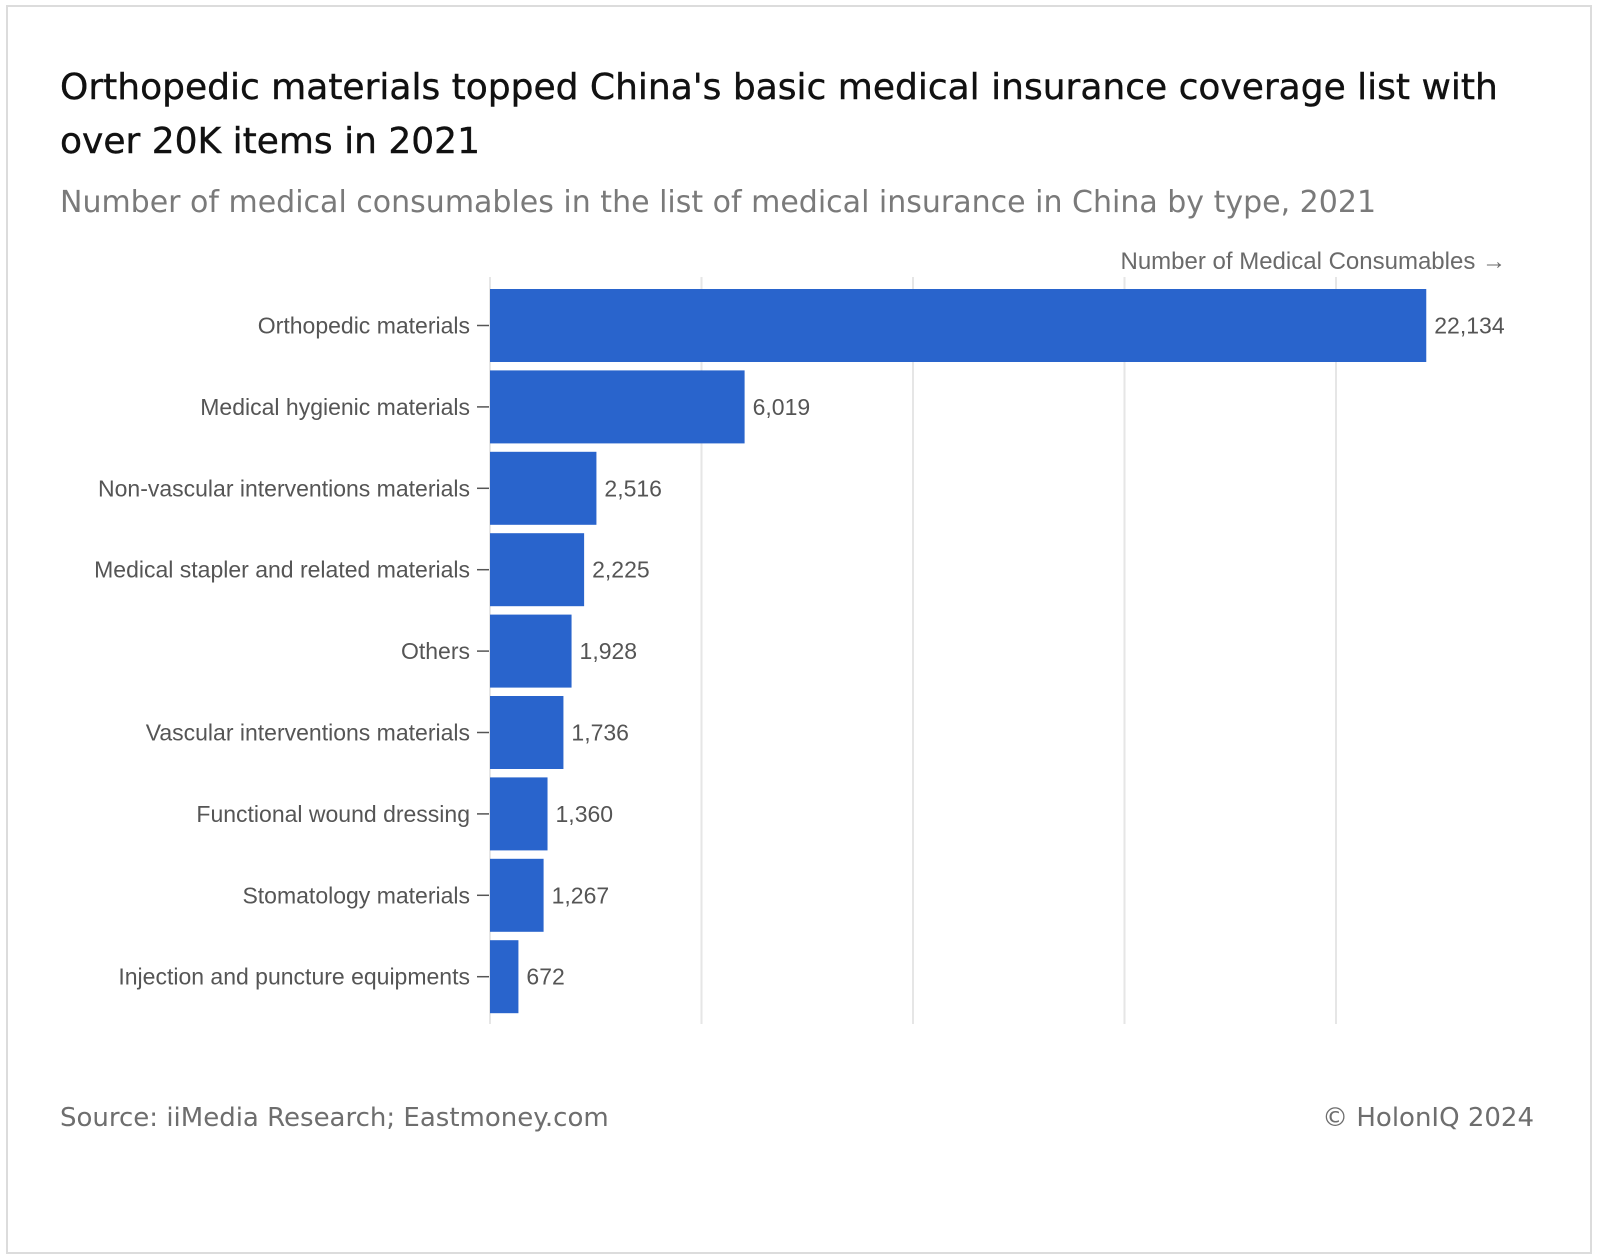 The height and width of the screenshot is (1259, 1600). I want to click on value-label: 6,019, so click(782, 407).